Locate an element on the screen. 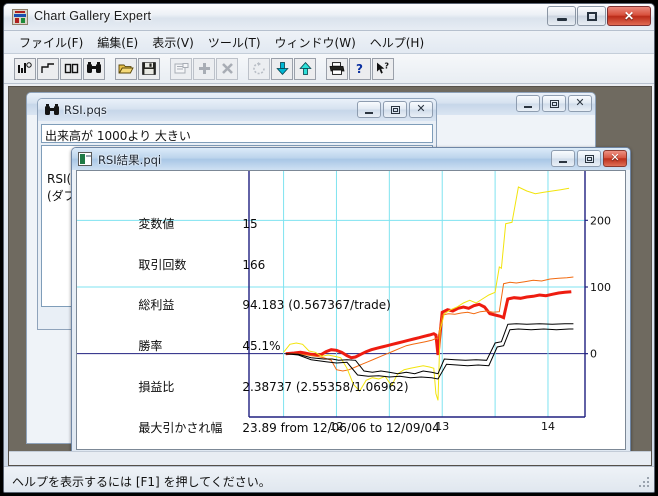 This screenshot has width=658, height=496. stat-value-5: 23.89 from 12/06/06 to 12/09/04 is located at coordinates (341, 427).